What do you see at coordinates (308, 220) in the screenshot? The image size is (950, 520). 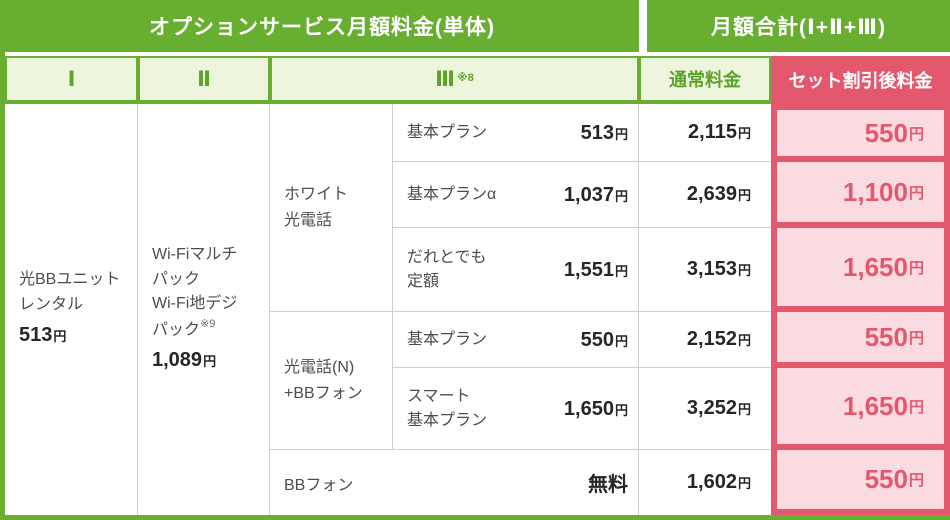 I see `group-white-hikari-line2: 光電話` at bounding box center [308, 220].